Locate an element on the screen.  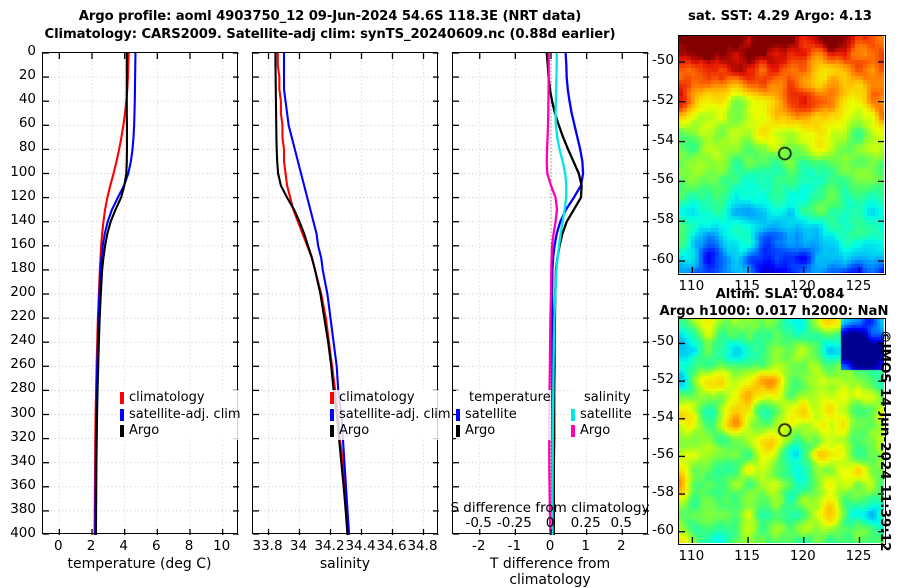
legend-item: satellite-adj. clim is located at coordinates (180, 415).